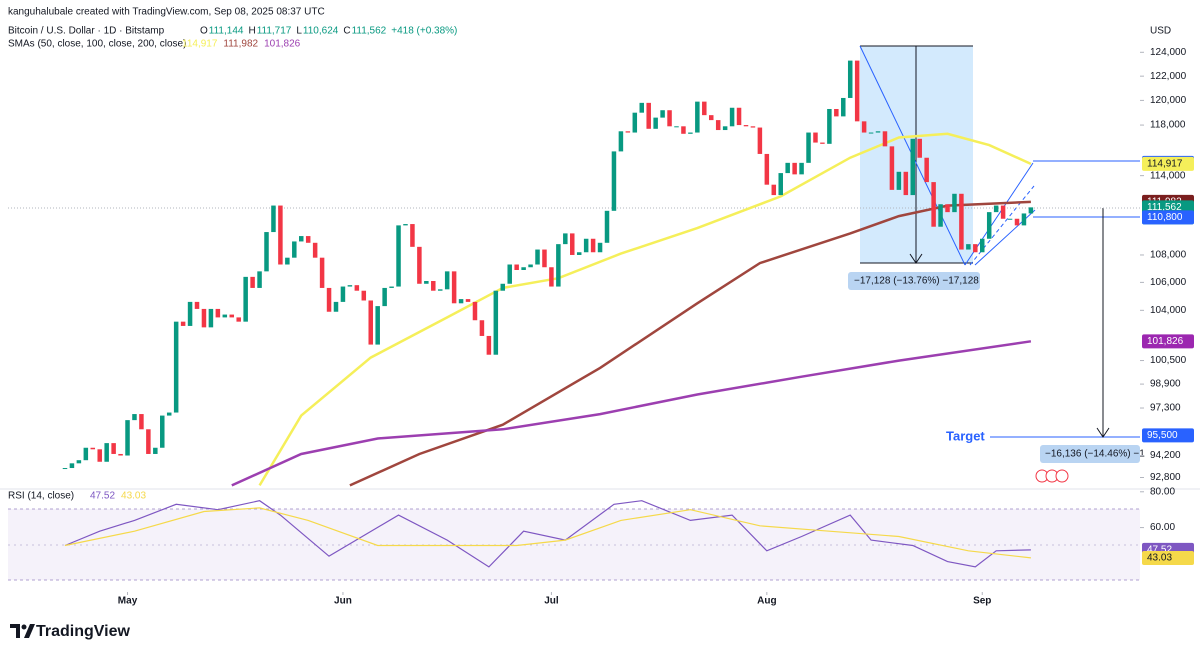  Describe the element at coordinates (22, 631) in the screenshot. I see `logo-mark` at that location.